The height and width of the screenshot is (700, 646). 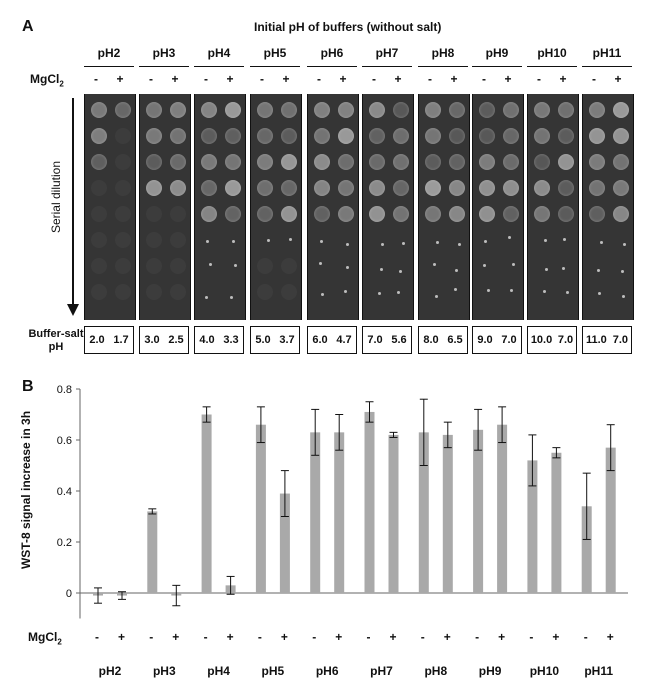 What do you see at coordinates (164, 56) in the screenshot?
I see `ph-header-ph3: pH3` at bounding box center [164, 56].